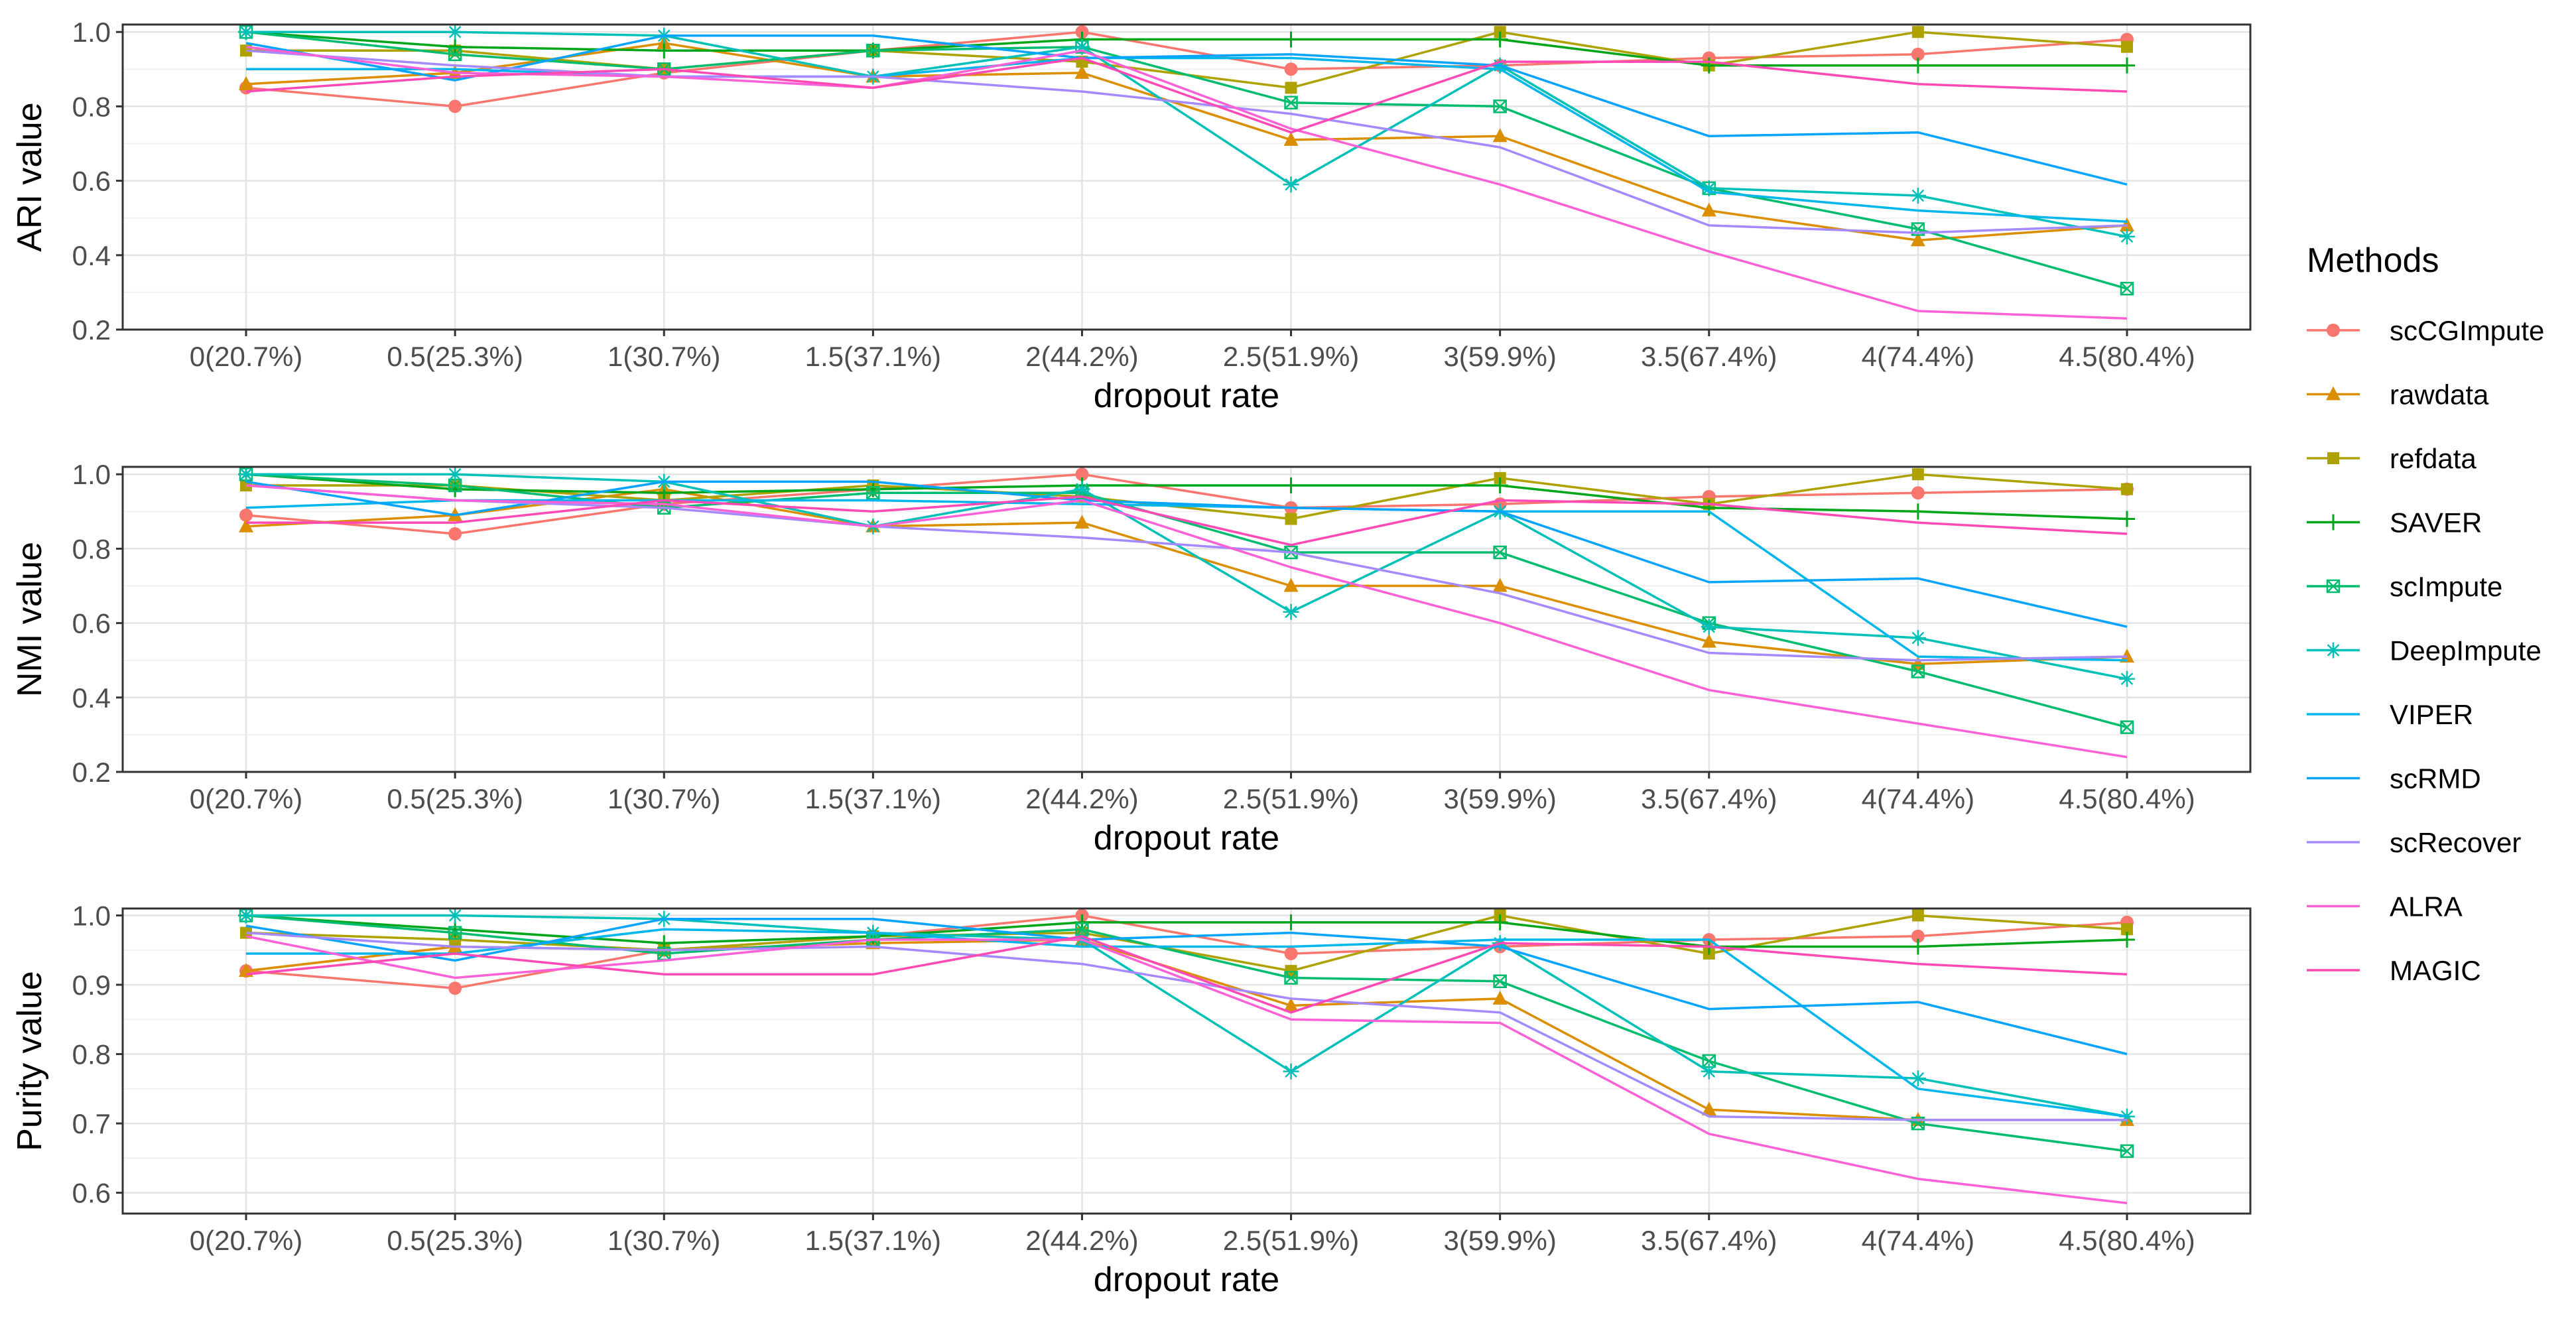 Image resolution: width=2576 pixels, height=1317 pixels. Describe the element at coordinates (2436, 970) in the screenshot. I see `legend-label: MAGIC` at that location.